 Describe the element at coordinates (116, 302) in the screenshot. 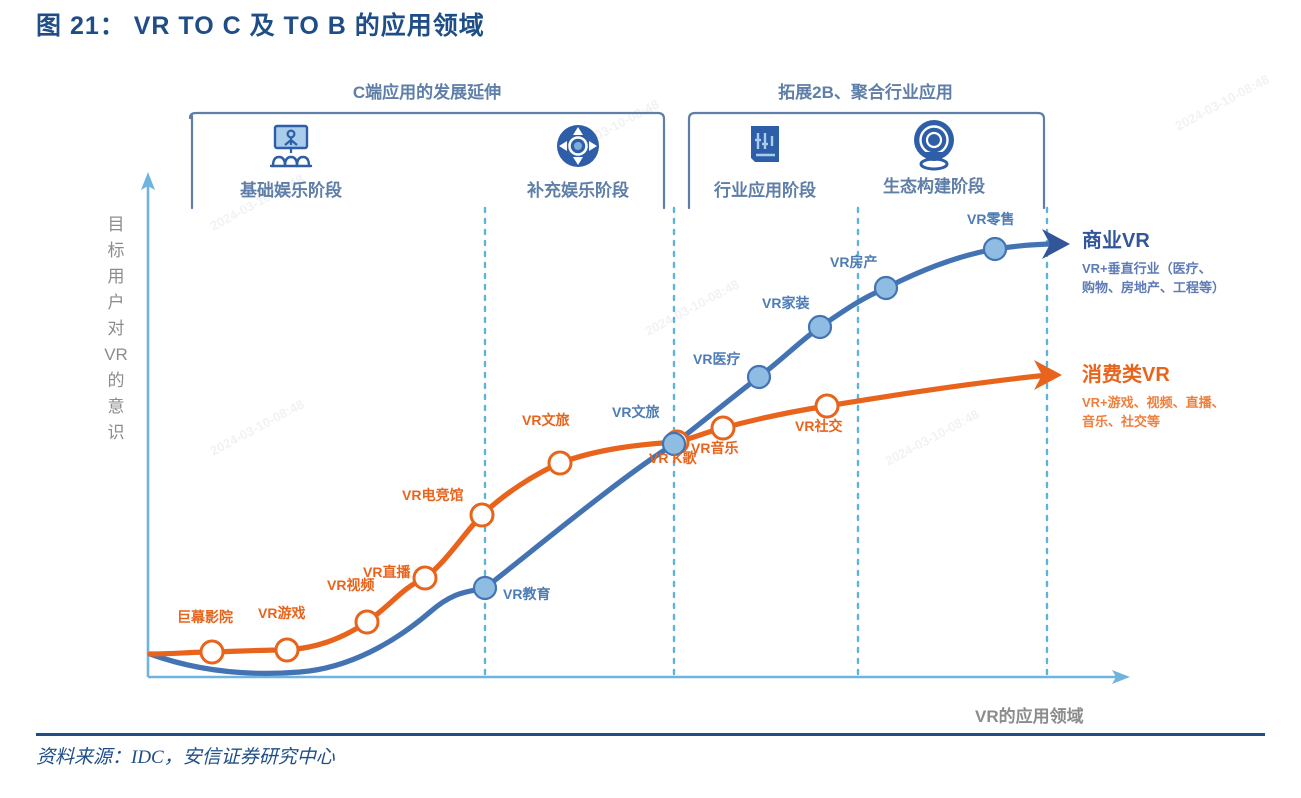

I see `y-axis-title-char: 户` at that location.